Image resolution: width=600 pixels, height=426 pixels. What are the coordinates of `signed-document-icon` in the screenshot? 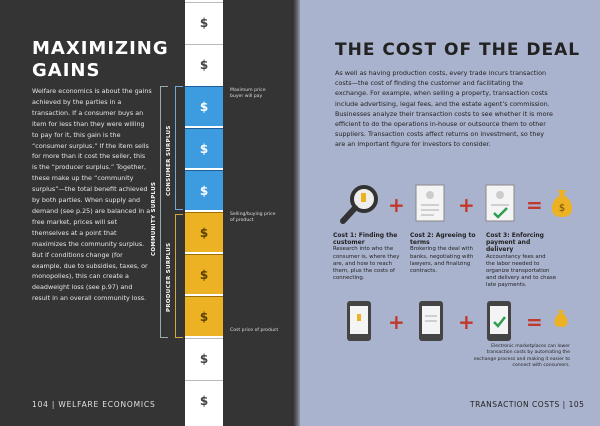 It's located at (500, 203).